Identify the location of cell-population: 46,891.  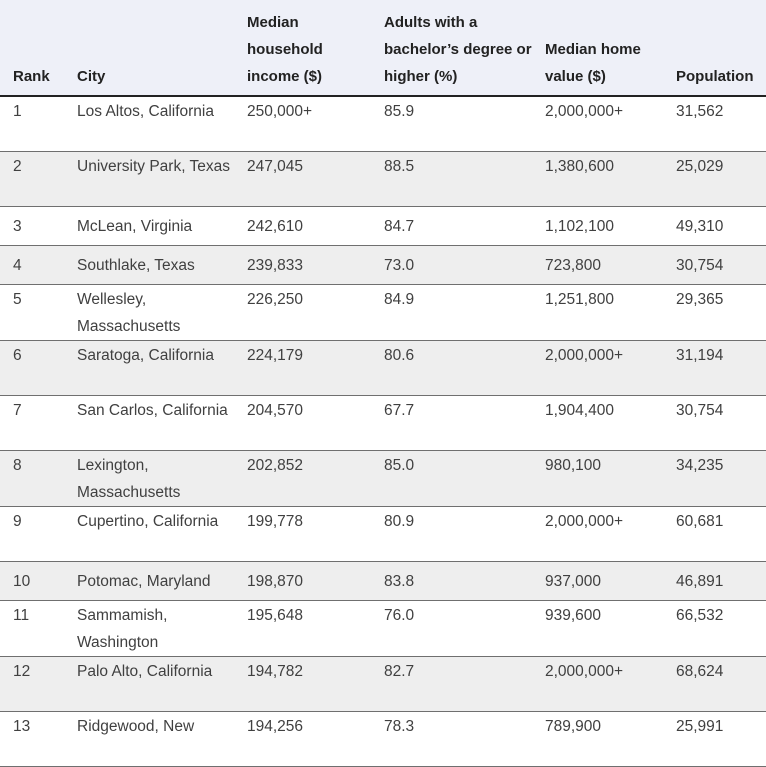
(714, 581).